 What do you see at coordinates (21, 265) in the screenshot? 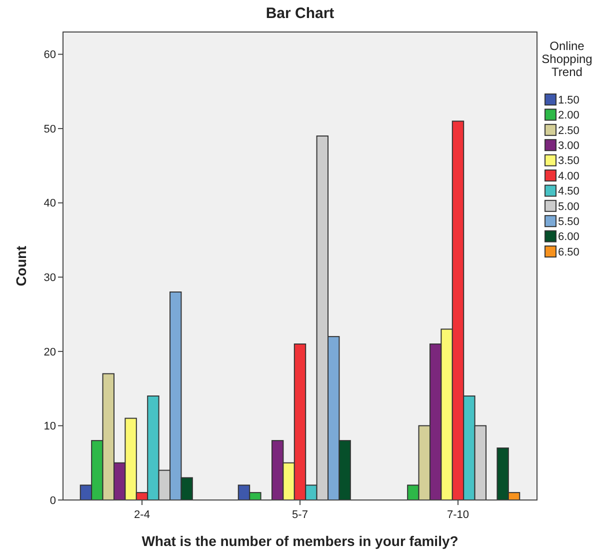
I see `y-axis-title: Count` at bounding box center [21, 265].